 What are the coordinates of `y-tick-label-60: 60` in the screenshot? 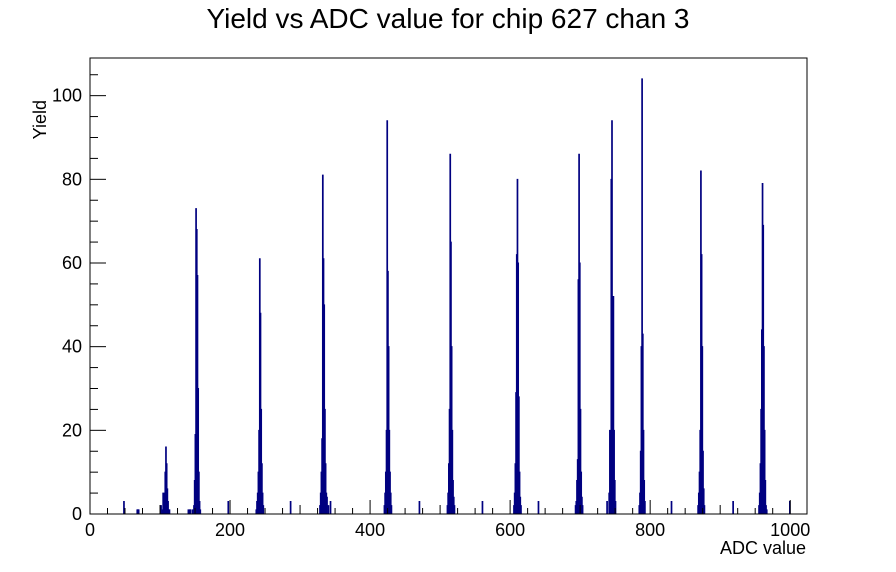 It's located at (72, 263).